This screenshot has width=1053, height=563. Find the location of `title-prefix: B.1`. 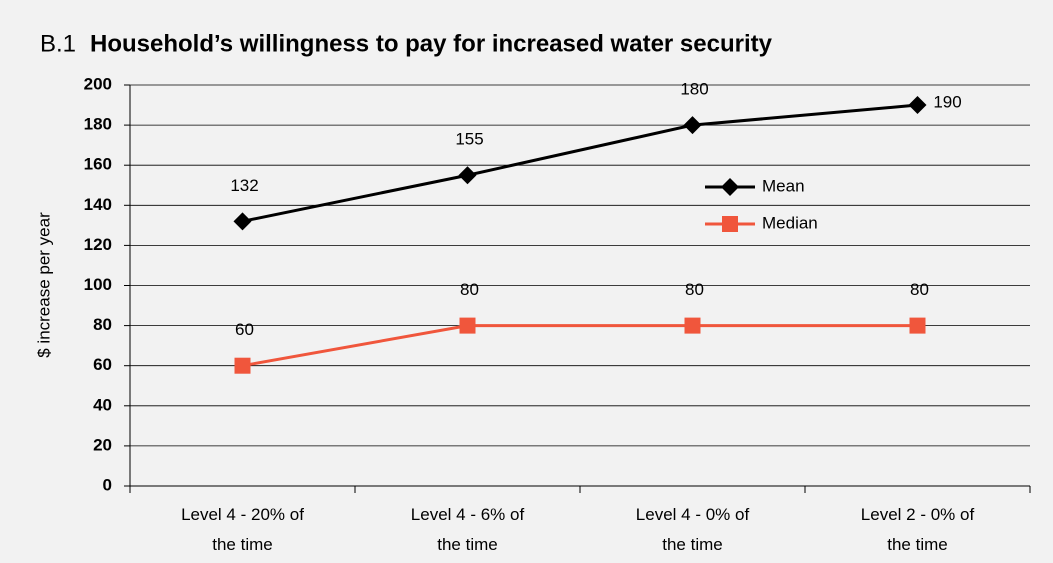

title-prefix: B.1 is located at coordinates (58, 43).